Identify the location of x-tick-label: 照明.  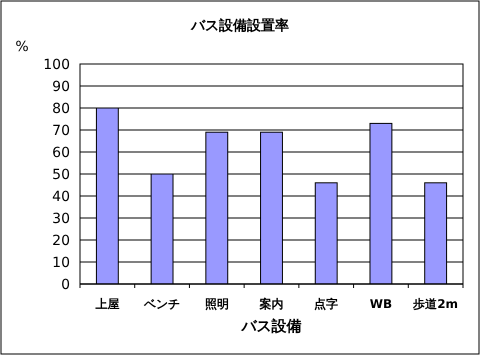
(216, 304).